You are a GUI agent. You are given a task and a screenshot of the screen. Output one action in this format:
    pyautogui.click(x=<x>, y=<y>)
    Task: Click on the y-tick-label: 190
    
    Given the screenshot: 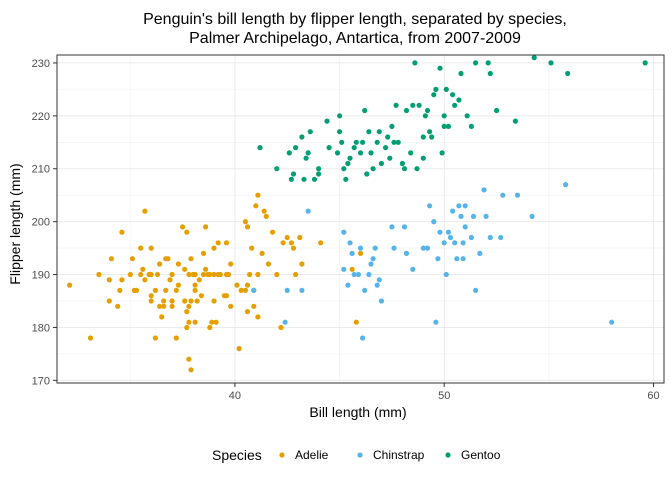 What is the action you would take?
    pyautogui.click(x=41, y=276)
    